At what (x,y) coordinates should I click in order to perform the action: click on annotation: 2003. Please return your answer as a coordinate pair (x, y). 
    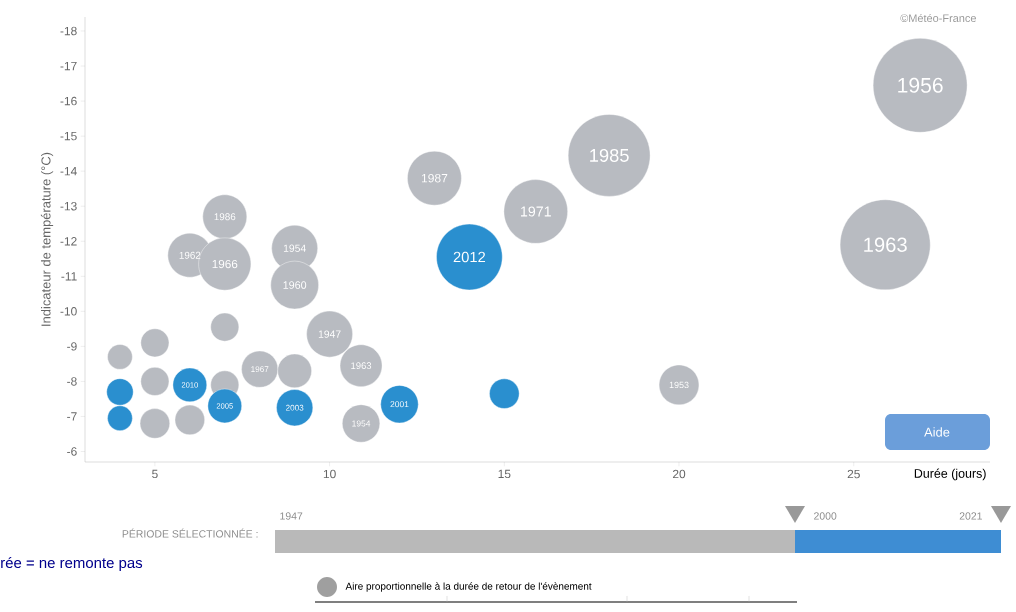
    Looking at the image, I should click on (294, 407).